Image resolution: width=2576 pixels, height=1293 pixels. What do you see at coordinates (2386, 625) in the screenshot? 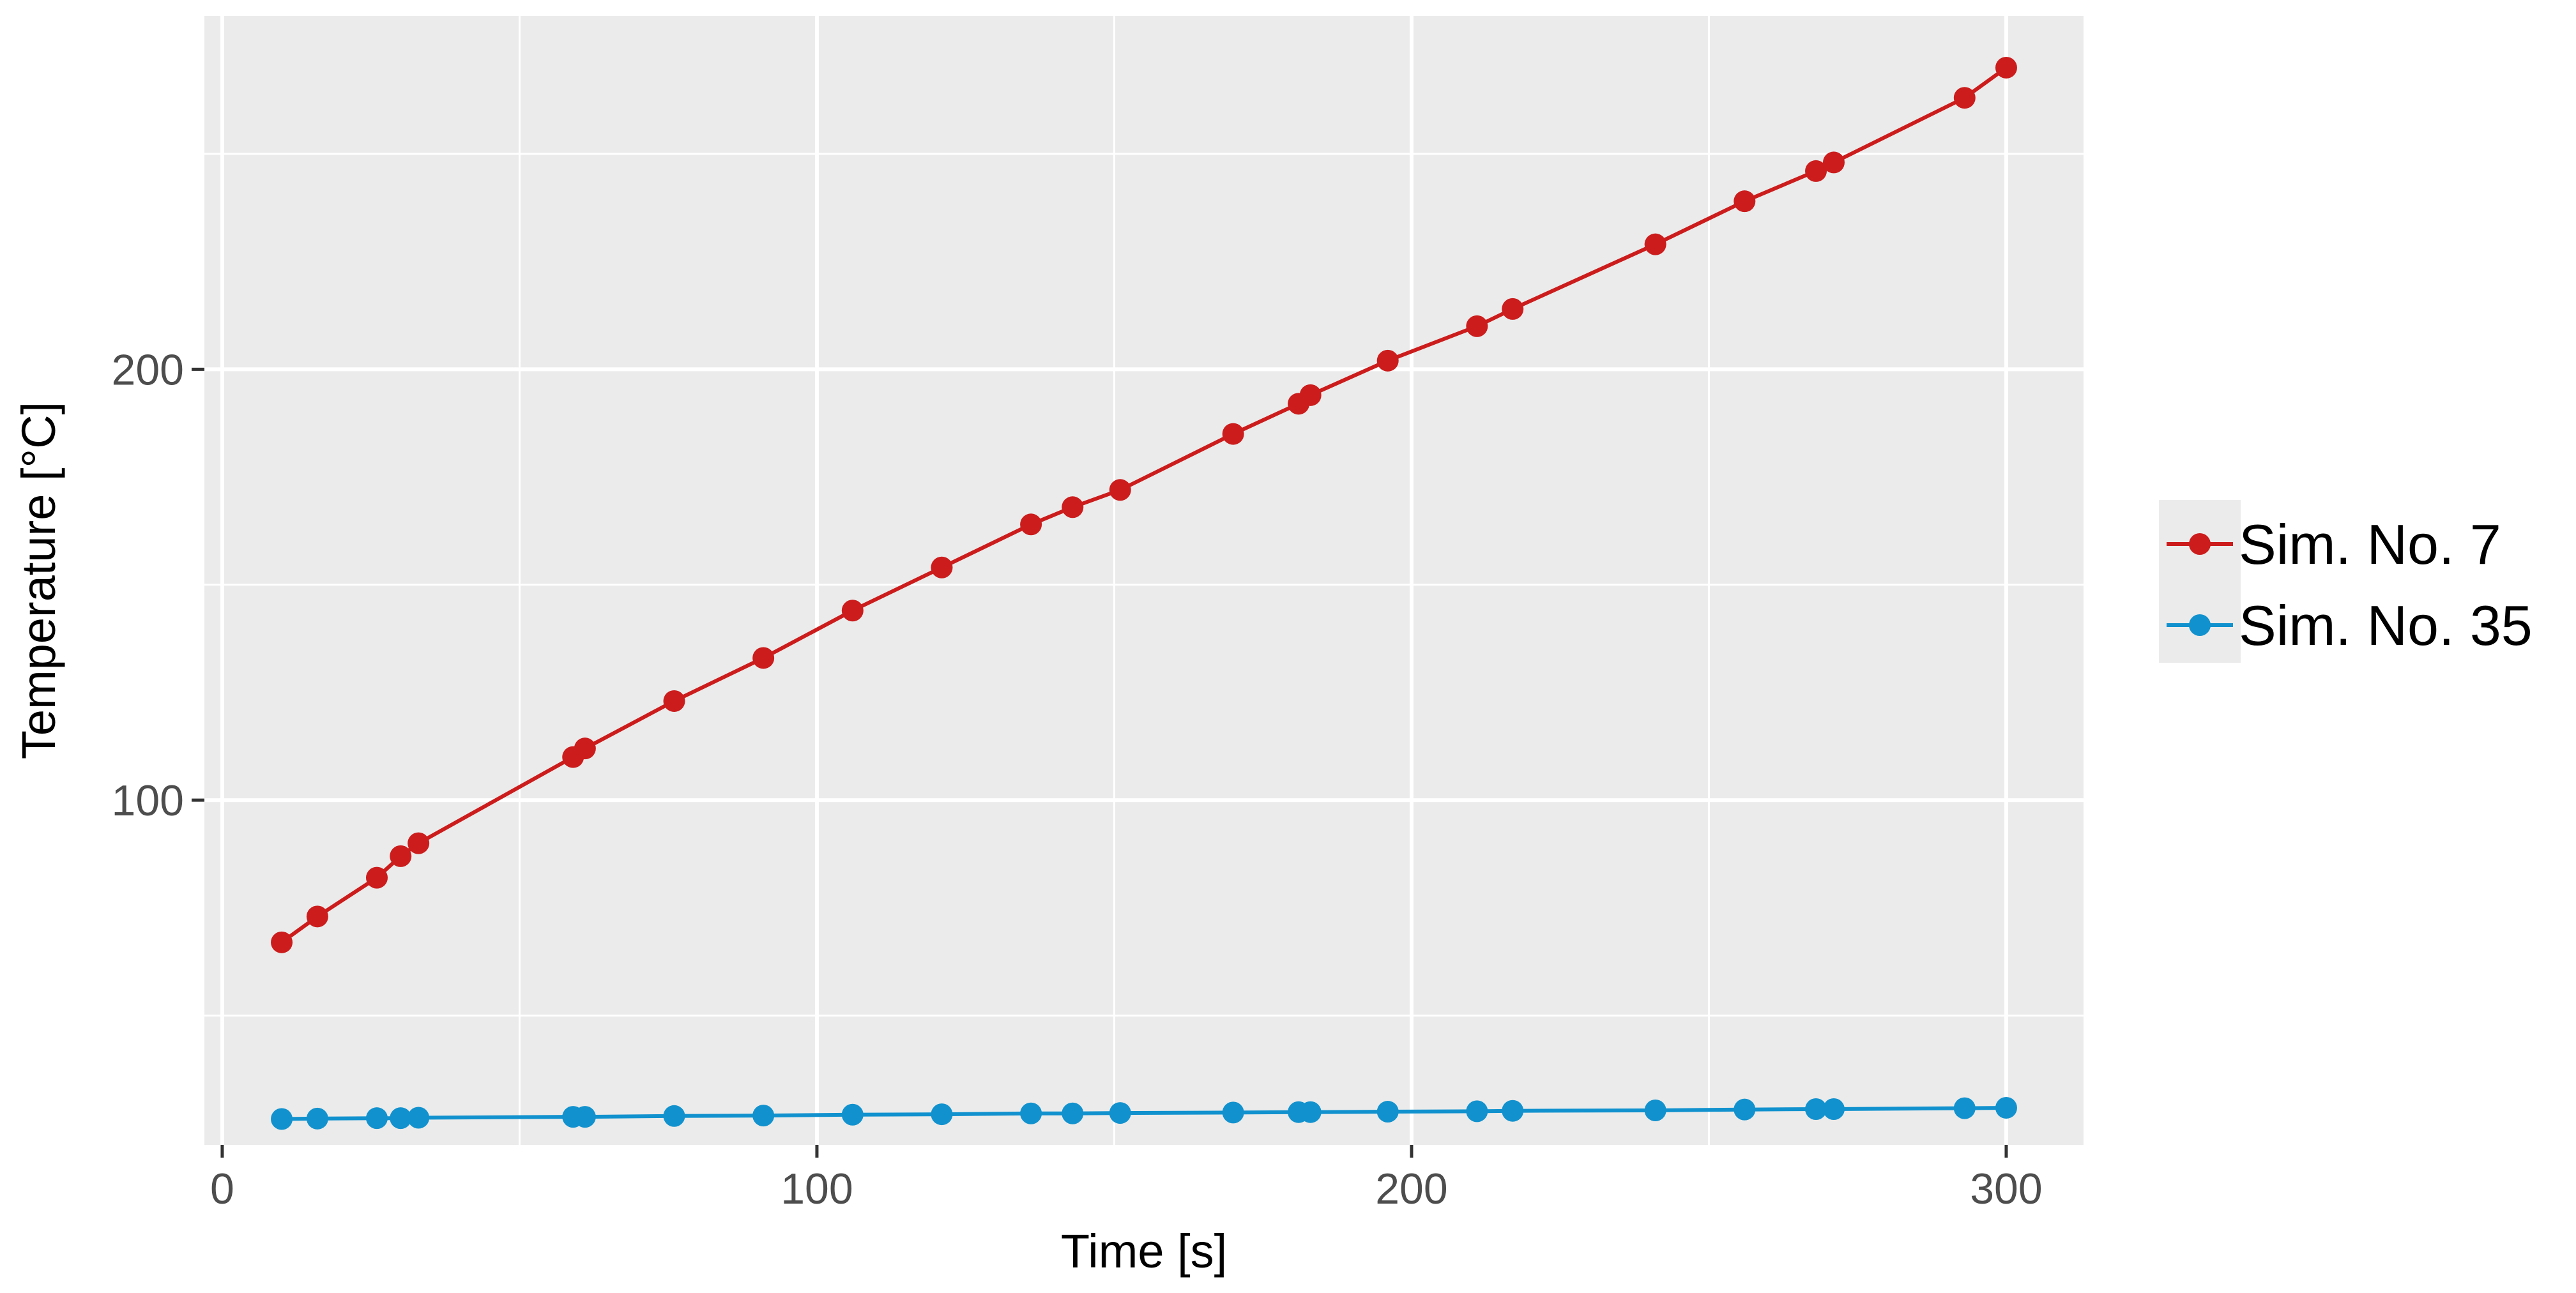
I see `legend-label: Sim. No. 35` at bounding box center [2386, 625].